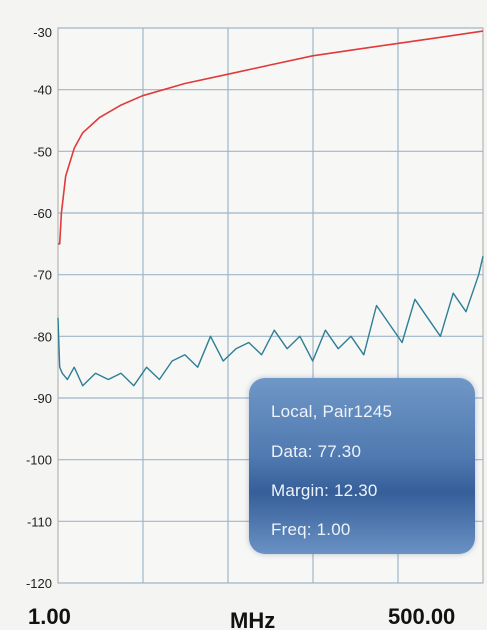 The width and height of the screenshot is (487, 630). I want to click on y-tick-label: -120, so click(39, 583).